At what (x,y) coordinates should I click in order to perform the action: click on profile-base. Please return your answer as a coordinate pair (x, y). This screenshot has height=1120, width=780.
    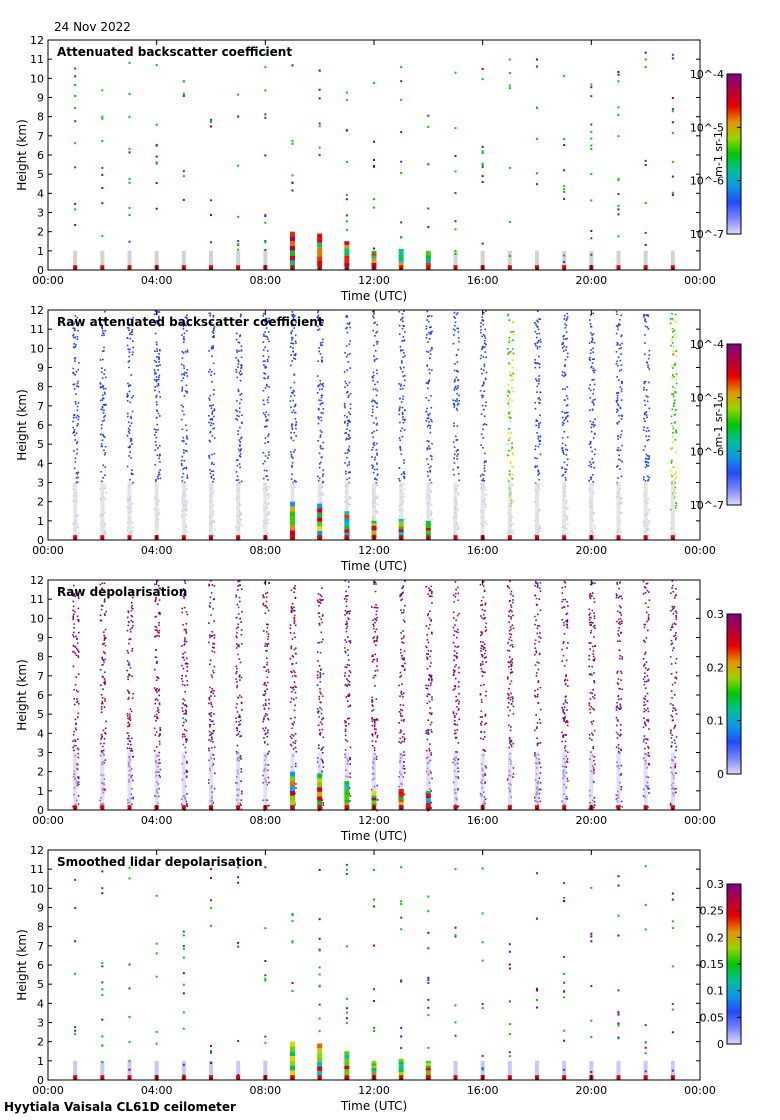
    Looking at the image, I should click on (564, 511).